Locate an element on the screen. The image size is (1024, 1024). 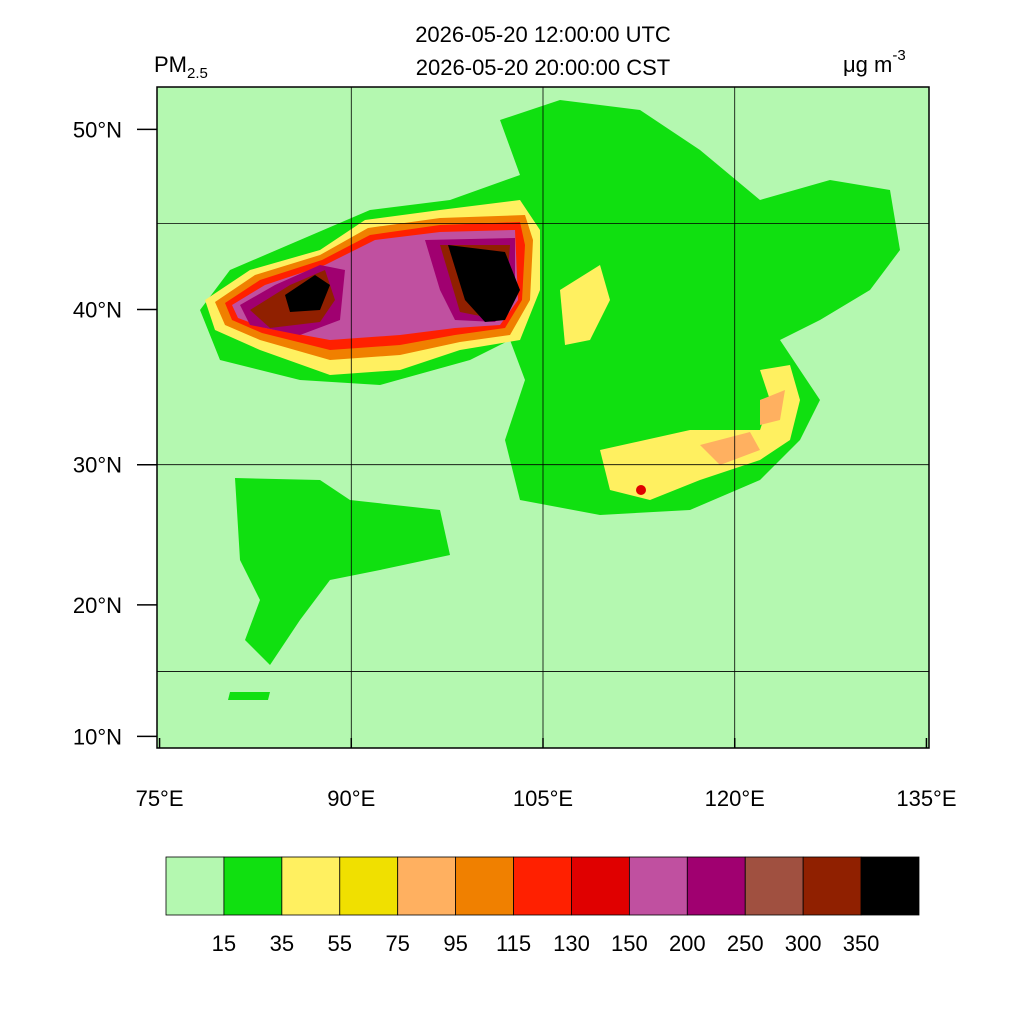
colorbar-label: 55 is located at coordinates (340, 943).